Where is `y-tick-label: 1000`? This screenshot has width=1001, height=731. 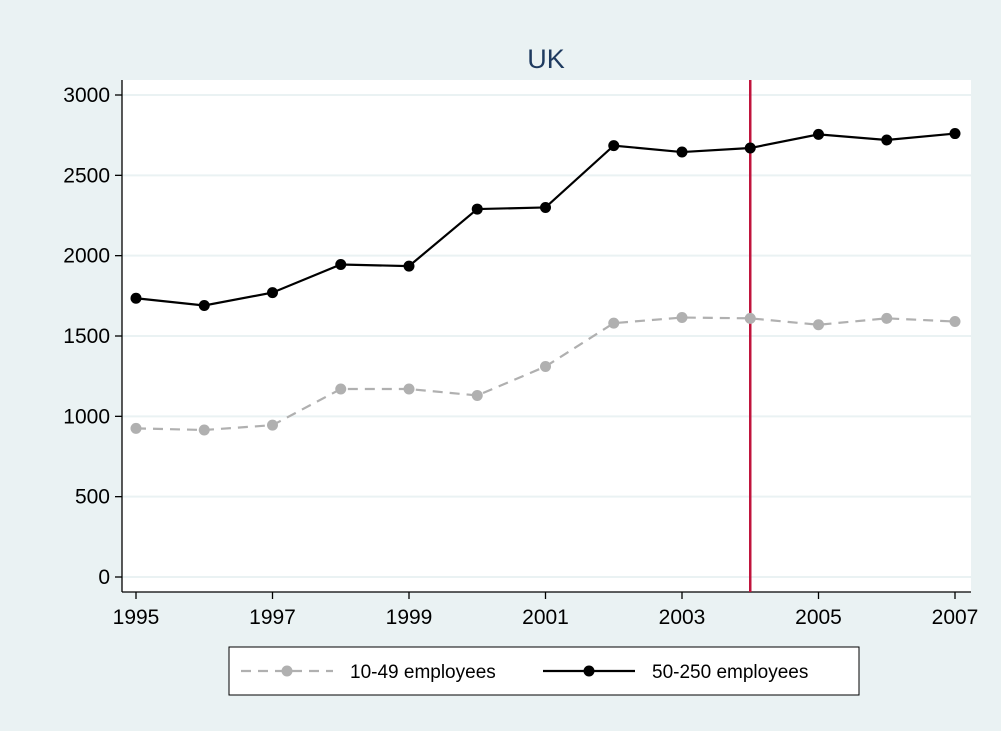
y-tick-label: 1000 is located at coordinates (86, 416).